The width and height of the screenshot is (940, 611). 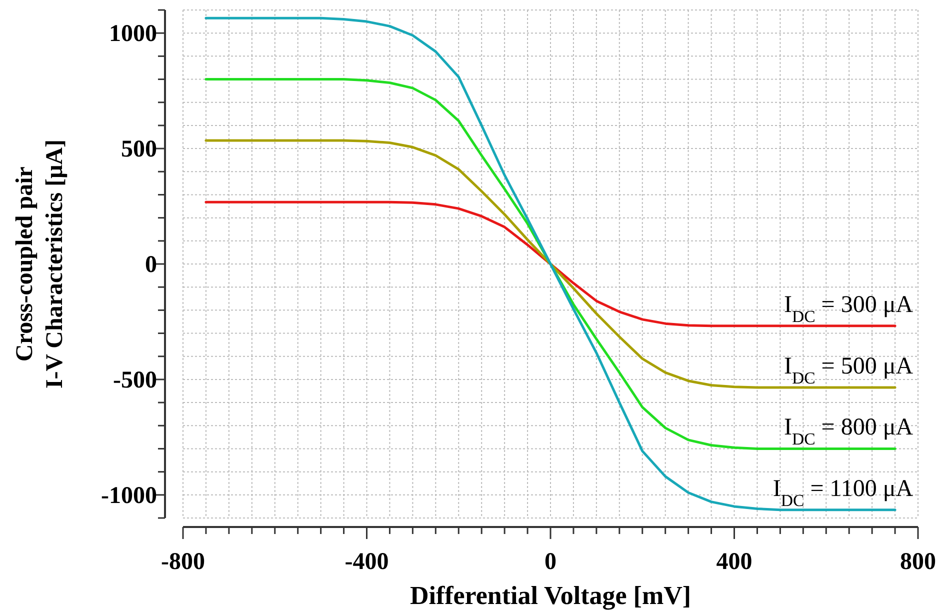 I want to click on series-label: I$_{DC}$ = 1100 μA, so click(x=843, y=493).